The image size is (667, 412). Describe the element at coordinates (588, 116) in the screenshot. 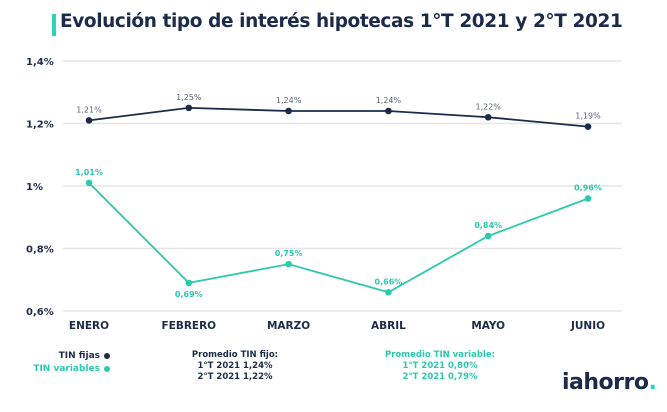

I see `data-label: 1,19%` at that location.